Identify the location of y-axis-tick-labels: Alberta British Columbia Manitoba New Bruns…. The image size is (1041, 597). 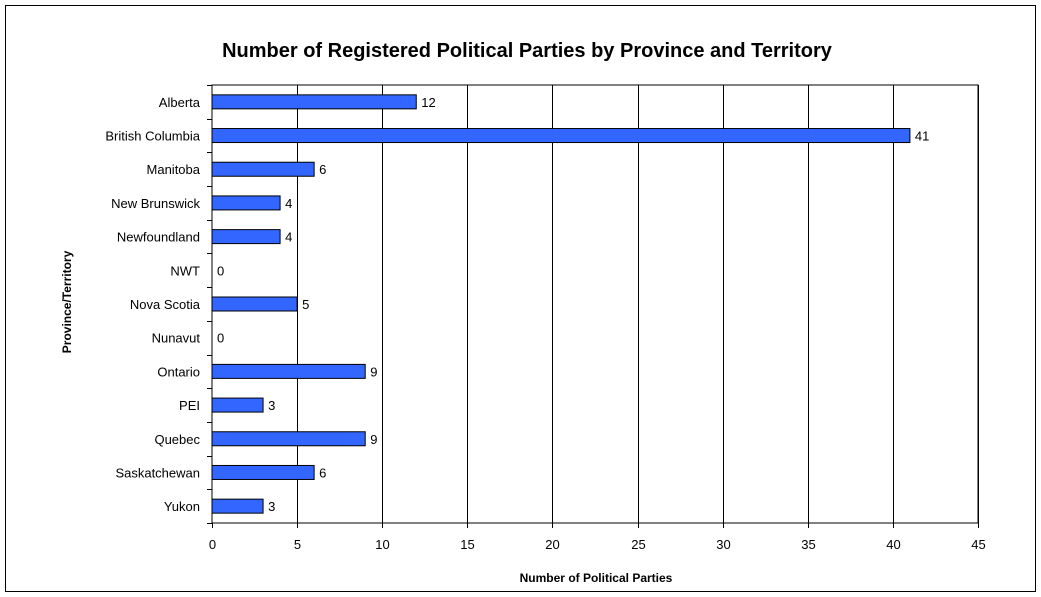
(152, 304).